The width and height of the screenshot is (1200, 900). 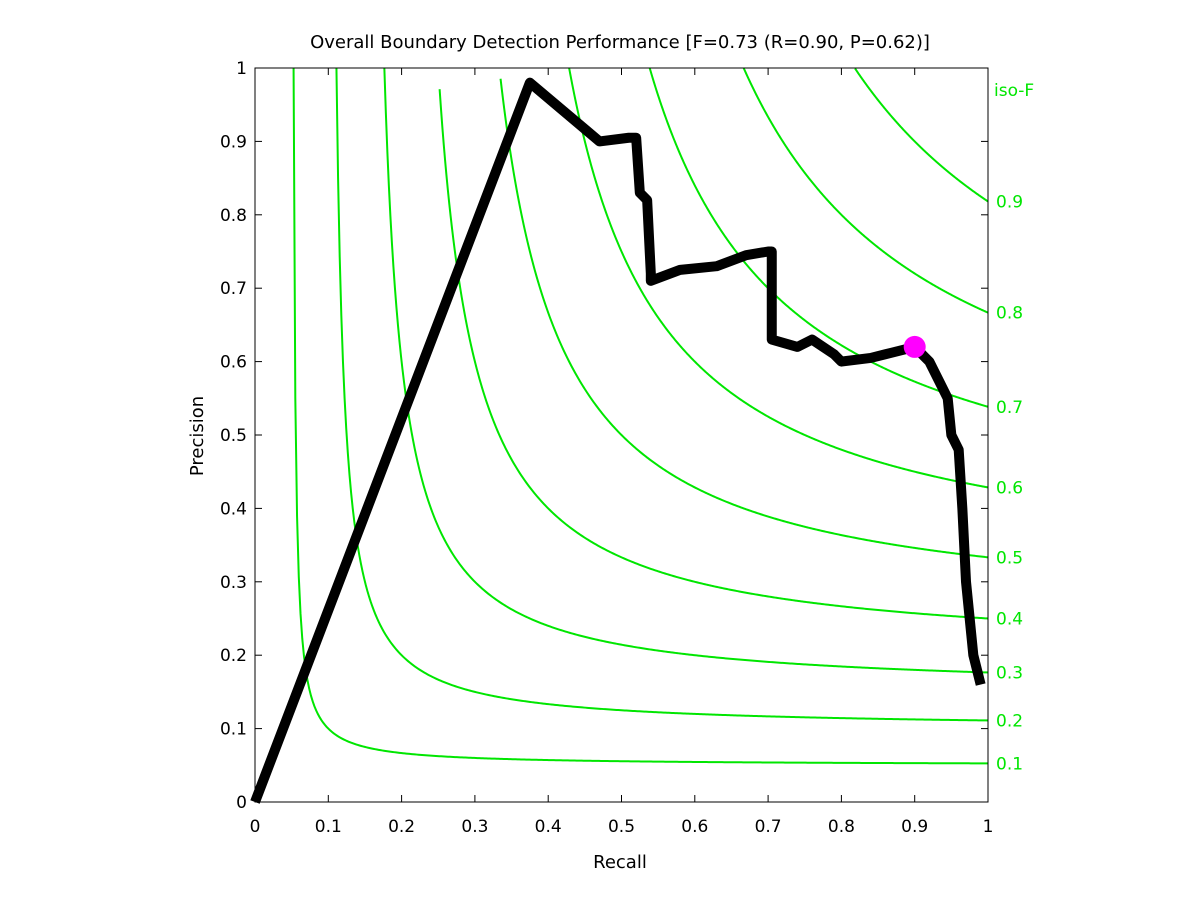 What do you see at coordinates (1009, 488) in the screenshot?
I see `iso-f-label: 0.6` at bounding box center [1009, 488].